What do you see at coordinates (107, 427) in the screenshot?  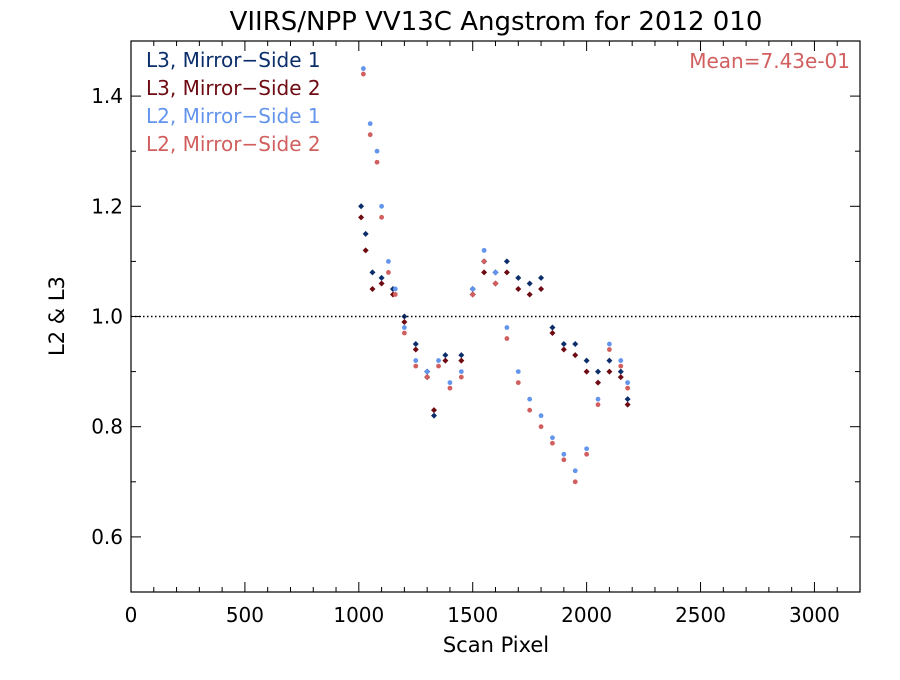 I see `y-tick-label: 0.8` at bounding box center [107, 427].